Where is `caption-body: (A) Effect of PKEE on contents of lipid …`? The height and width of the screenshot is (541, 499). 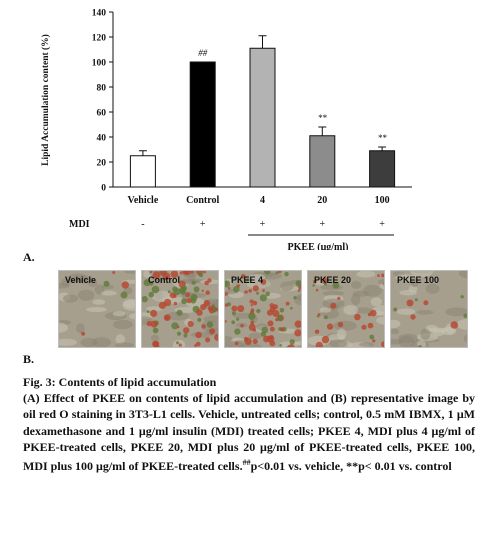 caption-body: (A) Effect of PKEE on contents of lipid … is located at coordinates (249, 432).